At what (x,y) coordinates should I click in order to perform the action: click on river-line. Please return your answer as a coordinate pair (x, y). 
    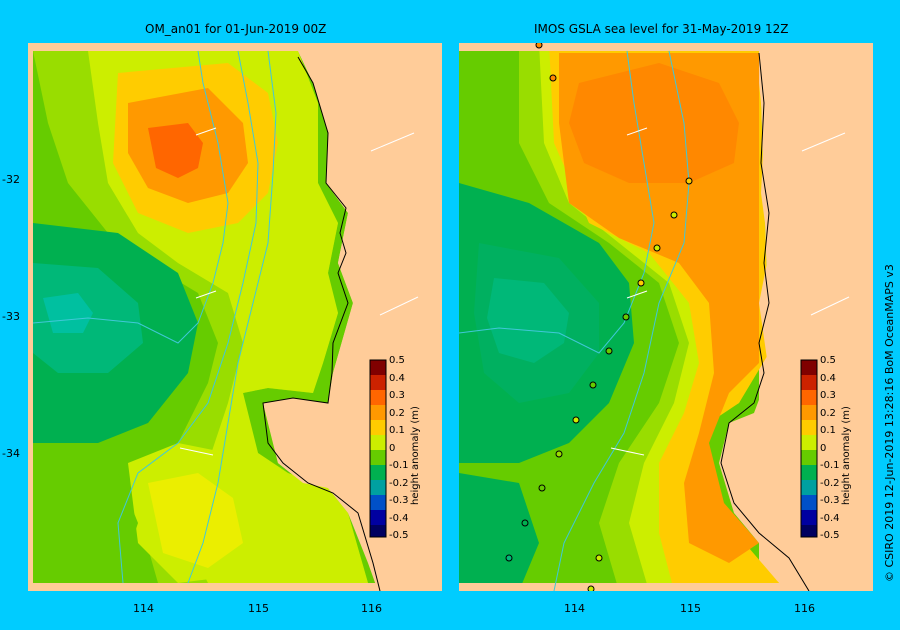
    Looking at the image, I should click on (130, 197).